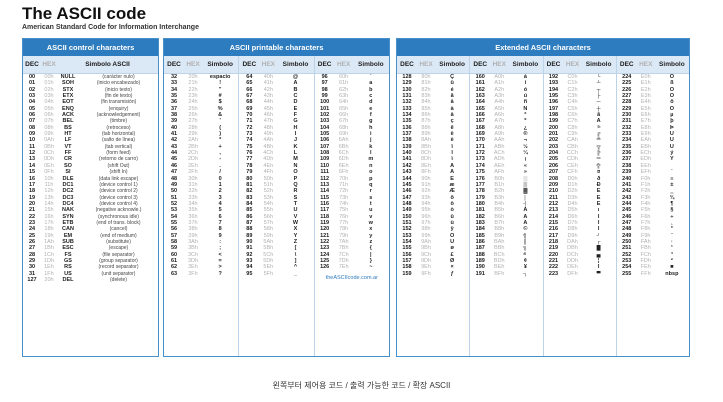 The width and height of the screenshot is (723, 402). What do you see at coordinates (553, 235) in the screenshot?
I see `dec-value: 217` at bounding box center [553, 235].